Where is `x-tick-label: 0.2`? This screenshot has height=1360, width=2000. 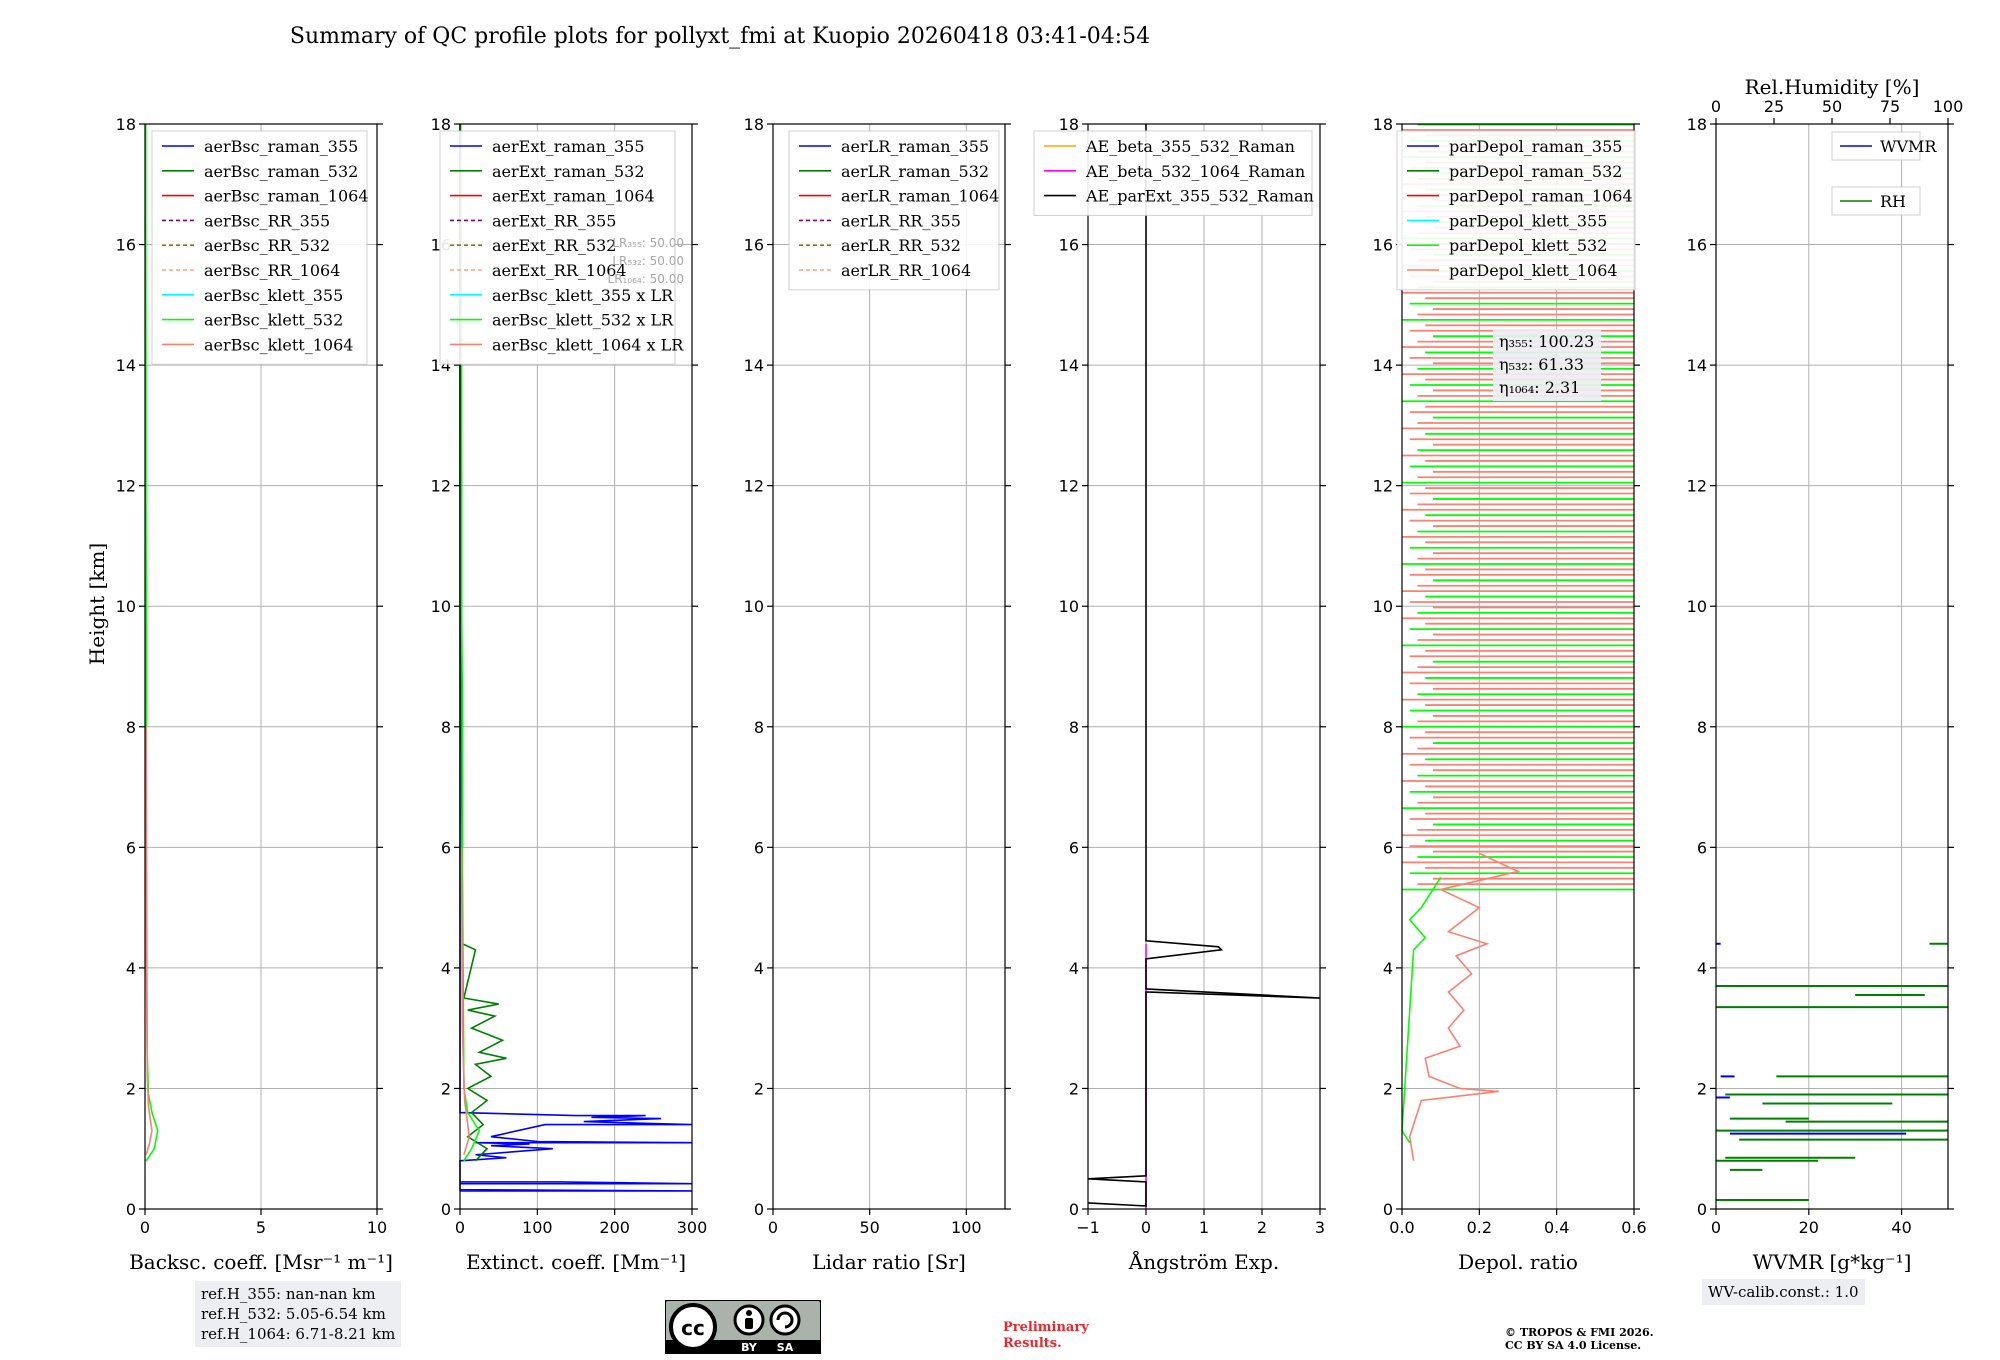 x-tick-label: 0.2 is located at coordinates (1479, 1227).